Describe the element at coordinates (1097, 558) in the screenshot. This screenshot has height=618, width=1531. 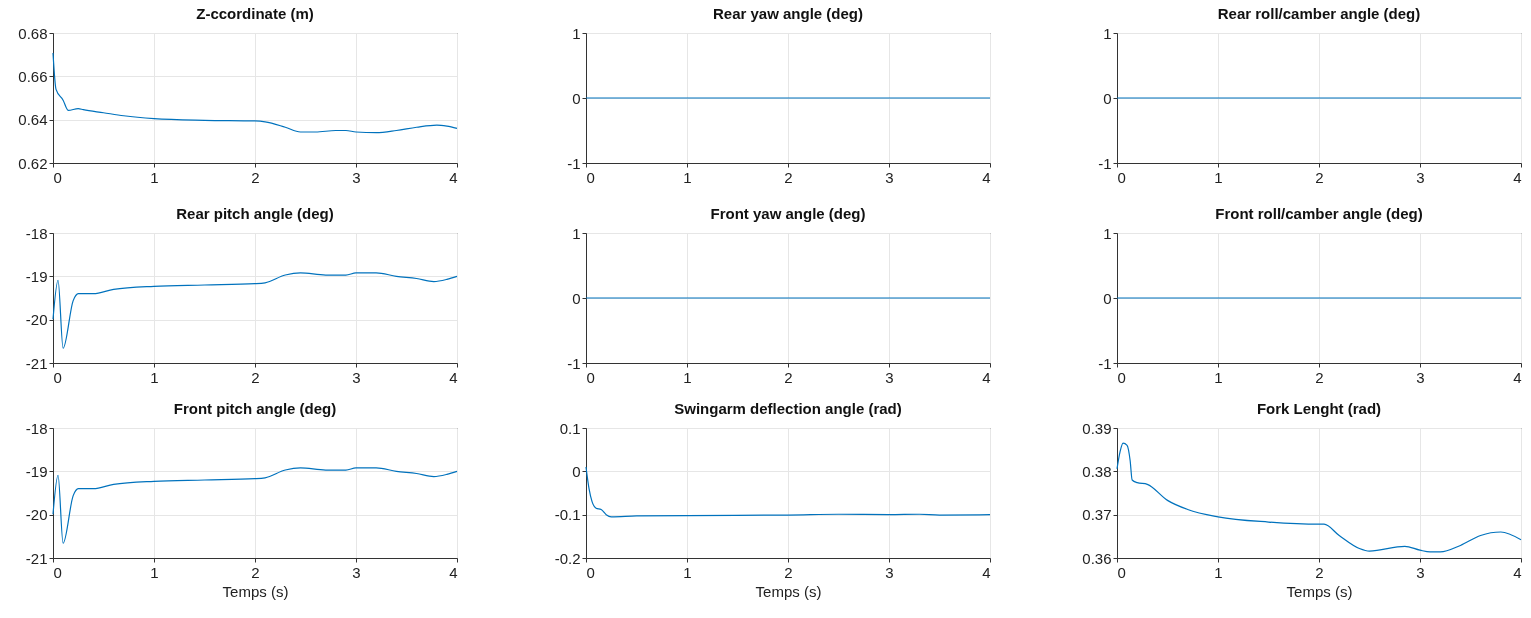
I see `y-tick-label: 0.36` at that location.